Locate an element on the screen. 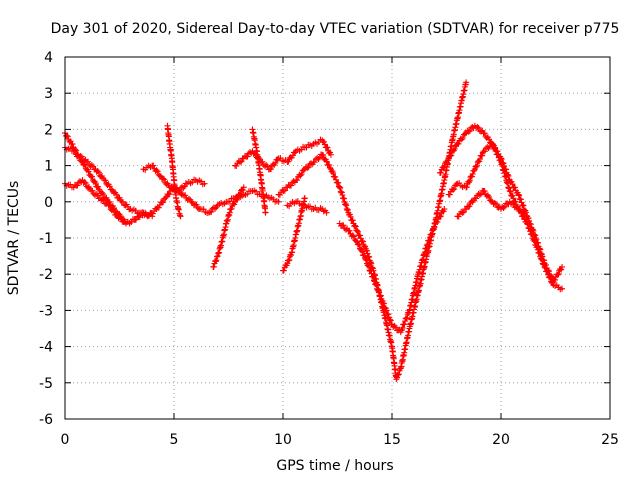  y-tick-label: 0 is located at coordinates (48, 203).